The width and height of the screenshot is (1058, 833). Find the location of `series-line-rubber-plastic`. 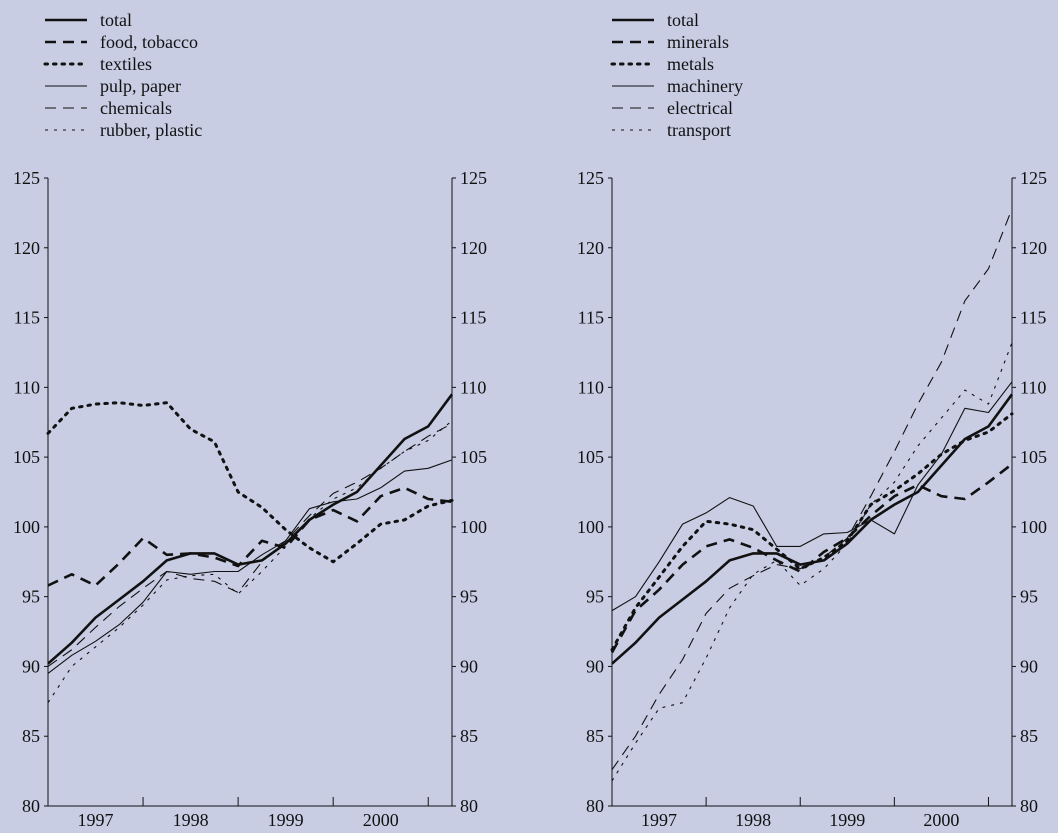

series-line-rubber-plastic is located at coordinates (250, 562).